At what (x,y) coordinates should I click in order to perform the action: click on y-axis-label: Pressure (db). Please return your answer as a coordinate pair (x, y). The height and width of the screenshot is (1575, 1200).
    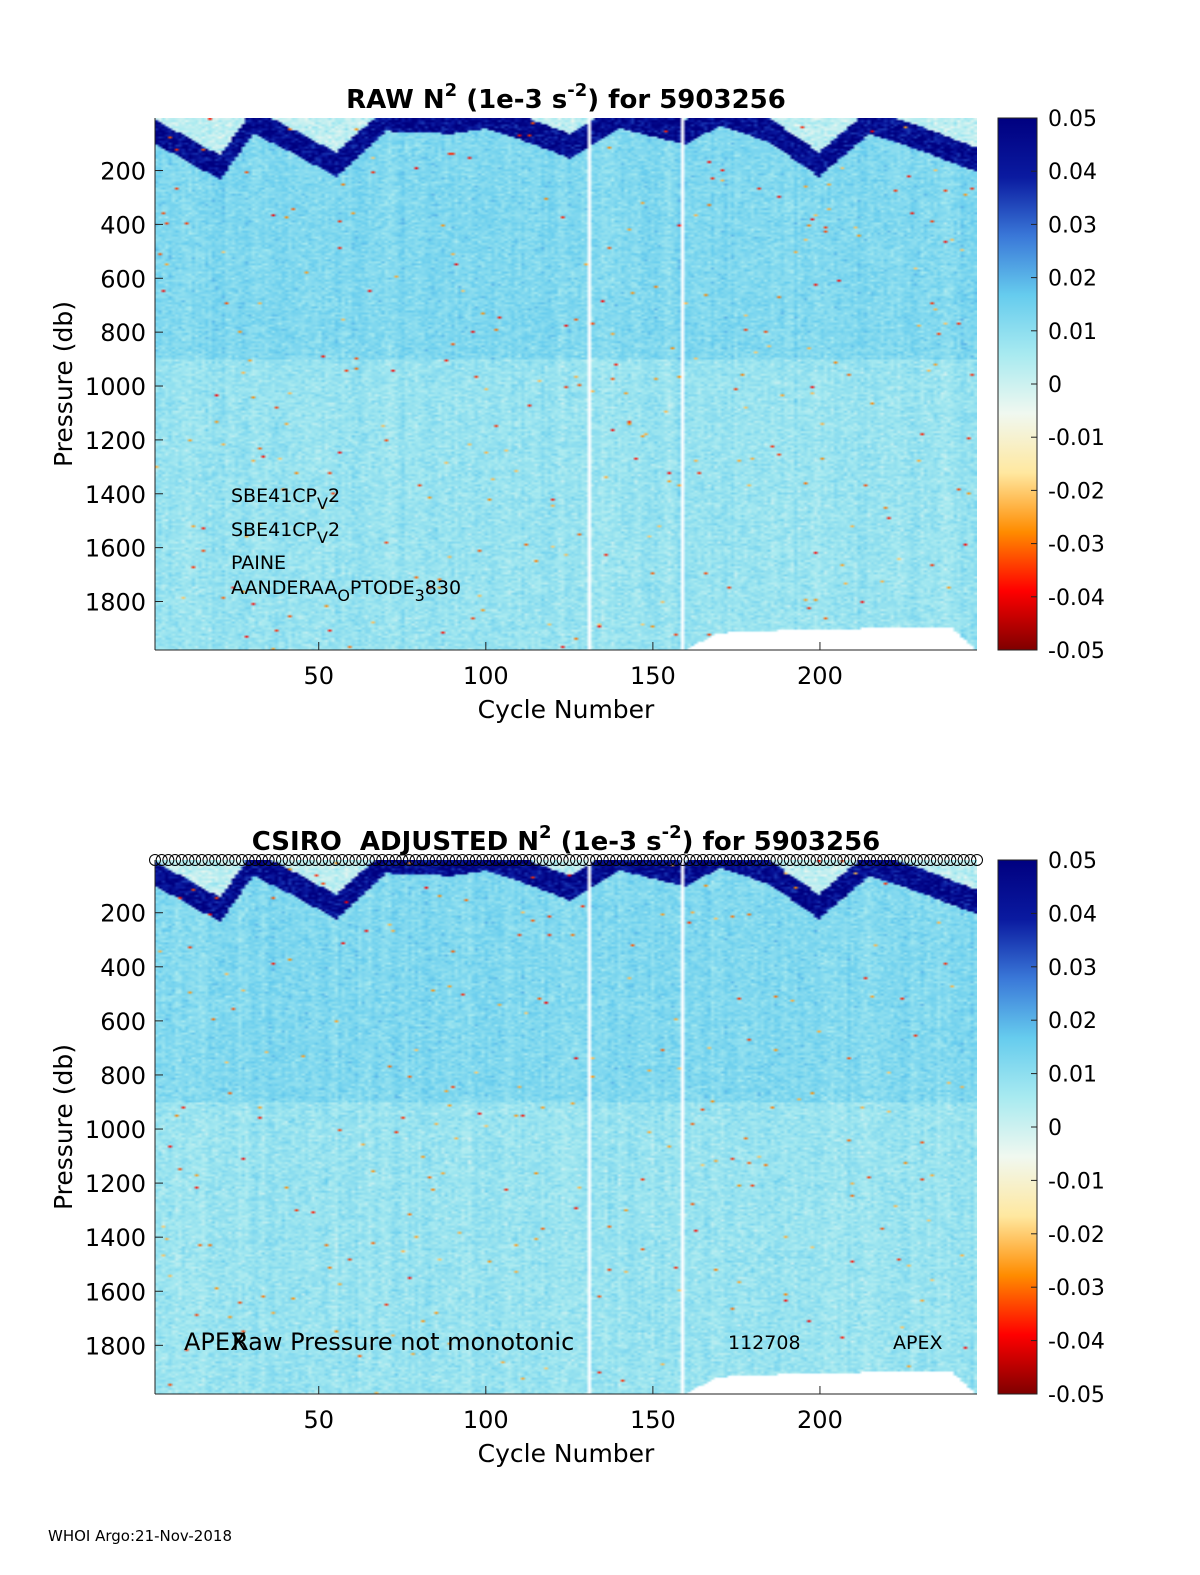
    Looking at the image, I should click on (63, 1127).